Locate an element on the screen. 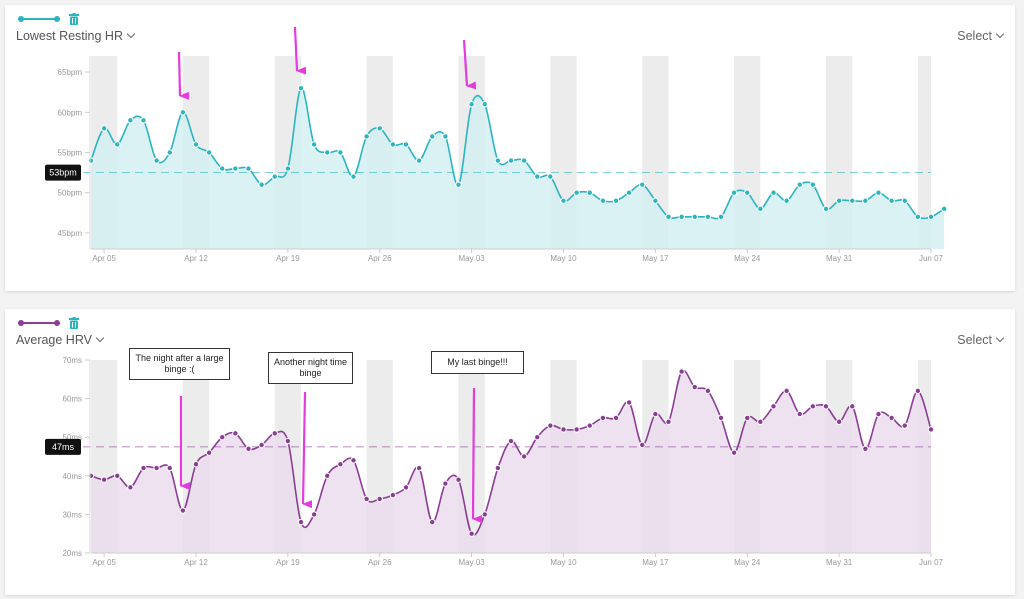  select-dropdown: Select is located at coordinates (981, 36).